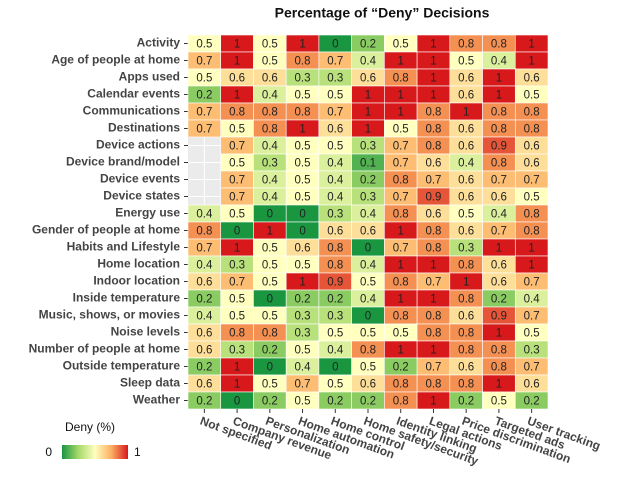 This screenshot has height=486, width=627. What do you see at coordinates (132, 111) in the screenshot?
I see `y-tick-label: Communications` at bounding box center [132, 111].